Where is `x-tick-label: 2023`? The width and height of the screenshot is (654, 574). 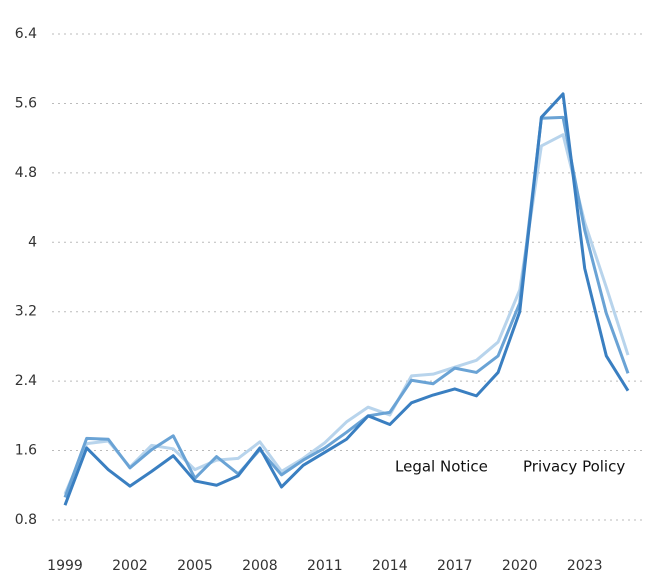
x-tick-label: 2023 is located at coordinates (585, 566).